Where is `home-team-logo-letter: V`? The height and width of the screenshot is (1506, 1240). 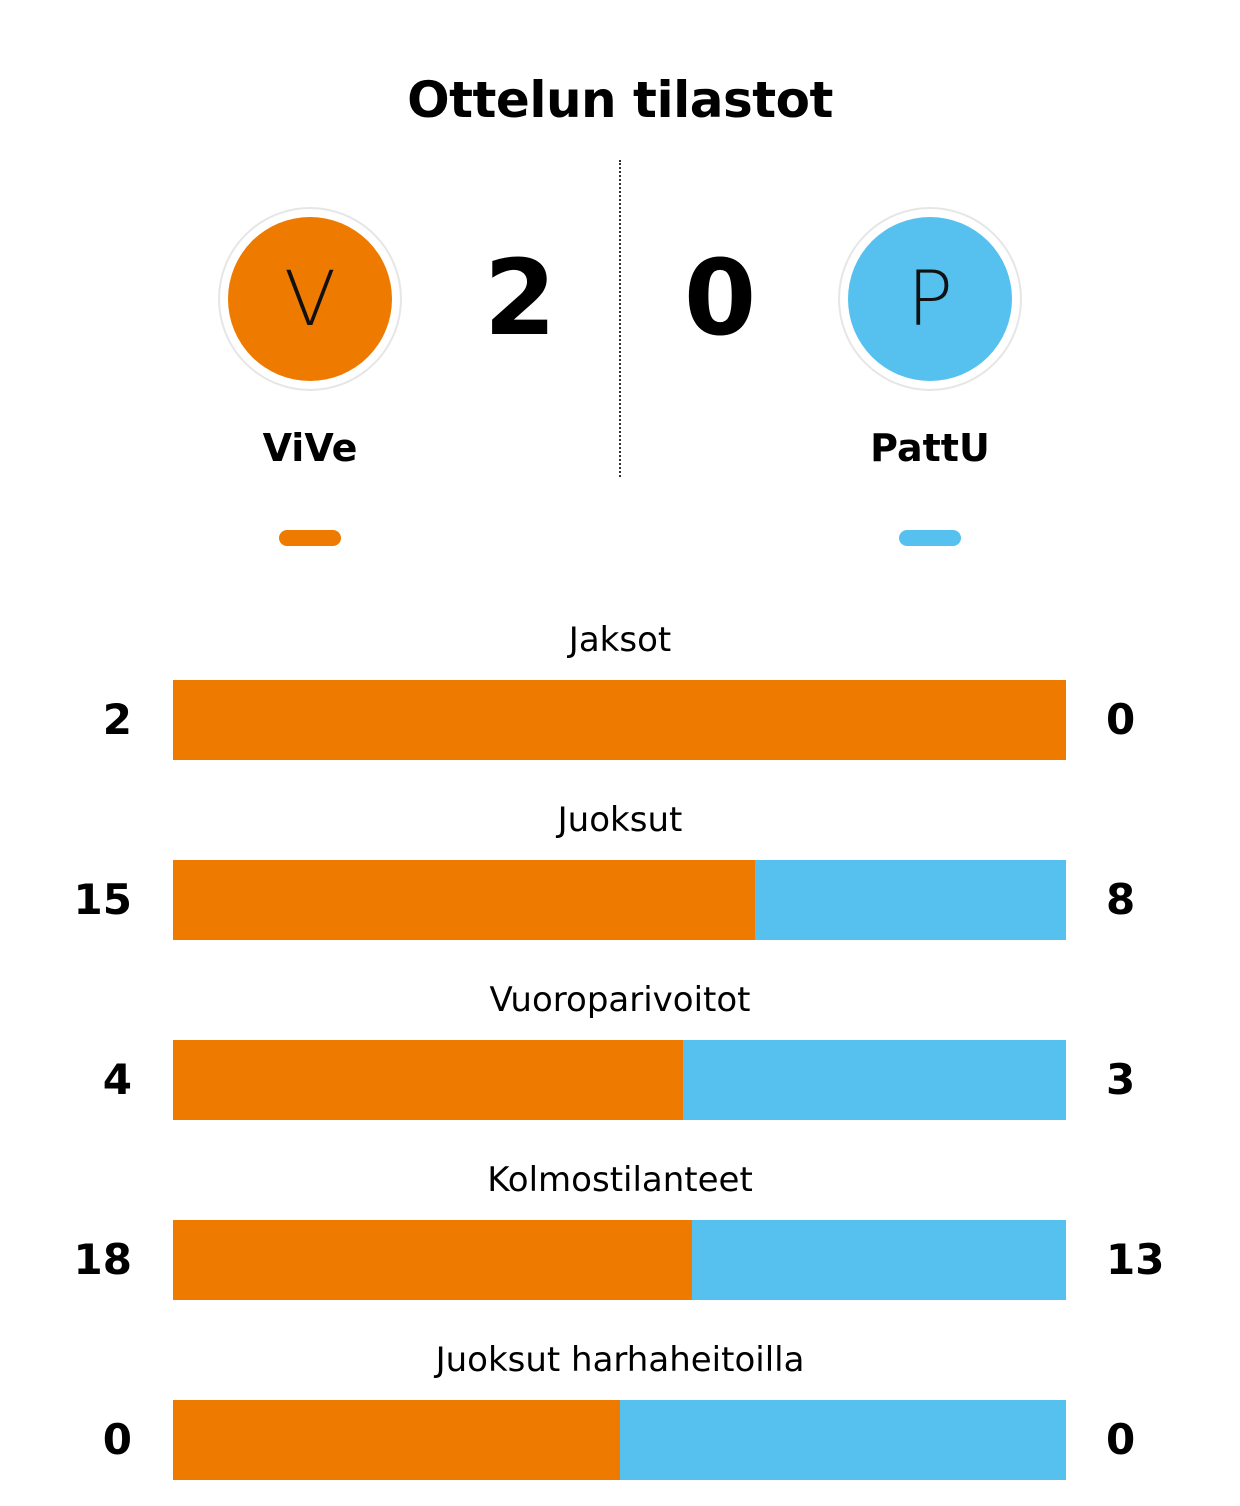
home-team-logo-letter: V is located at coordinates (310, 299).